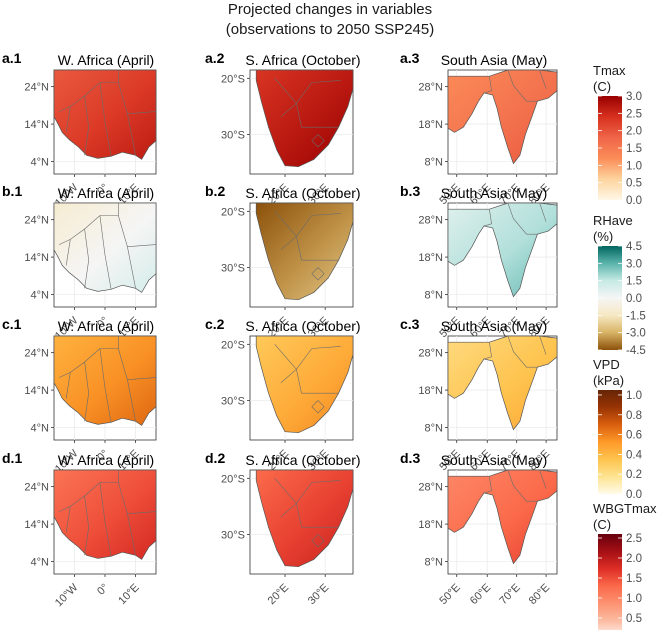  Describe the element at coordinates (103, 590) in the screenshot. I see `lon-tick-label: 0°` at that location.